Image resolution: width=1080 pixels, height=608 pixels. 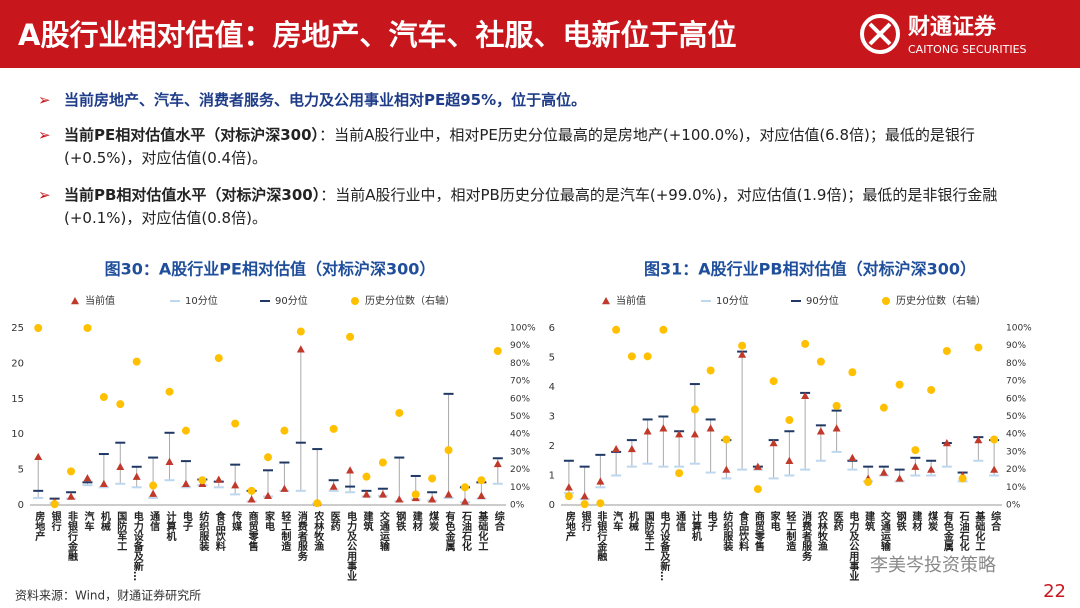 I want to click on y-tick-label: 6, so click(x=552, y=328).